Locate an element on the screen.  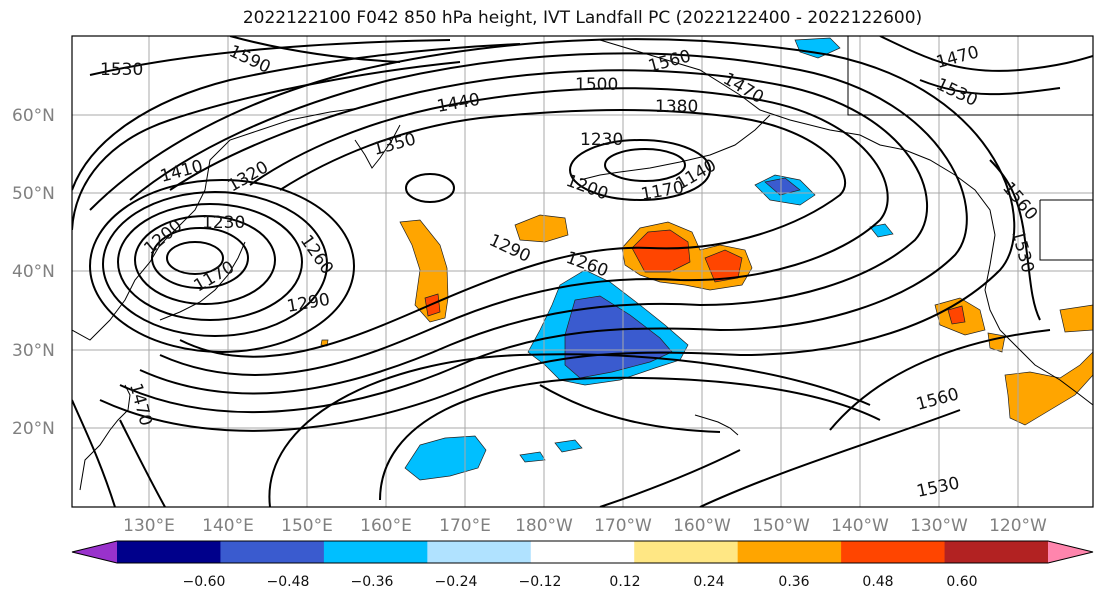
colorbar-tick-label: −0.60 is located at coordinates (204, 582).